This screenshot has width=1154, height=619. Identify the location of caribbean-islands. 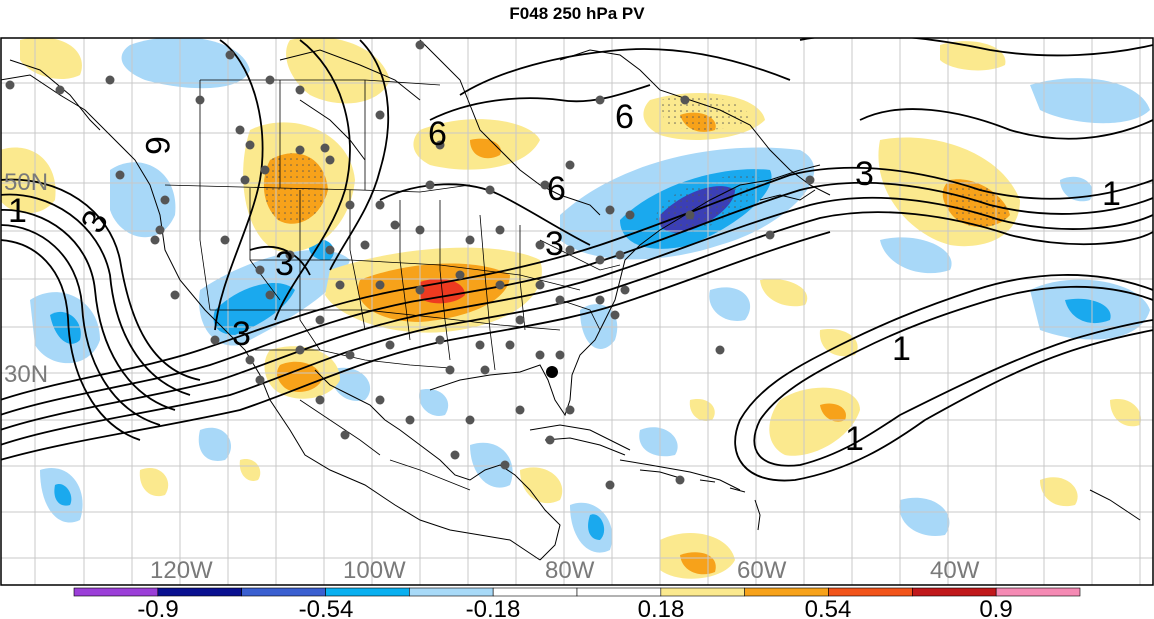
(652, 484).